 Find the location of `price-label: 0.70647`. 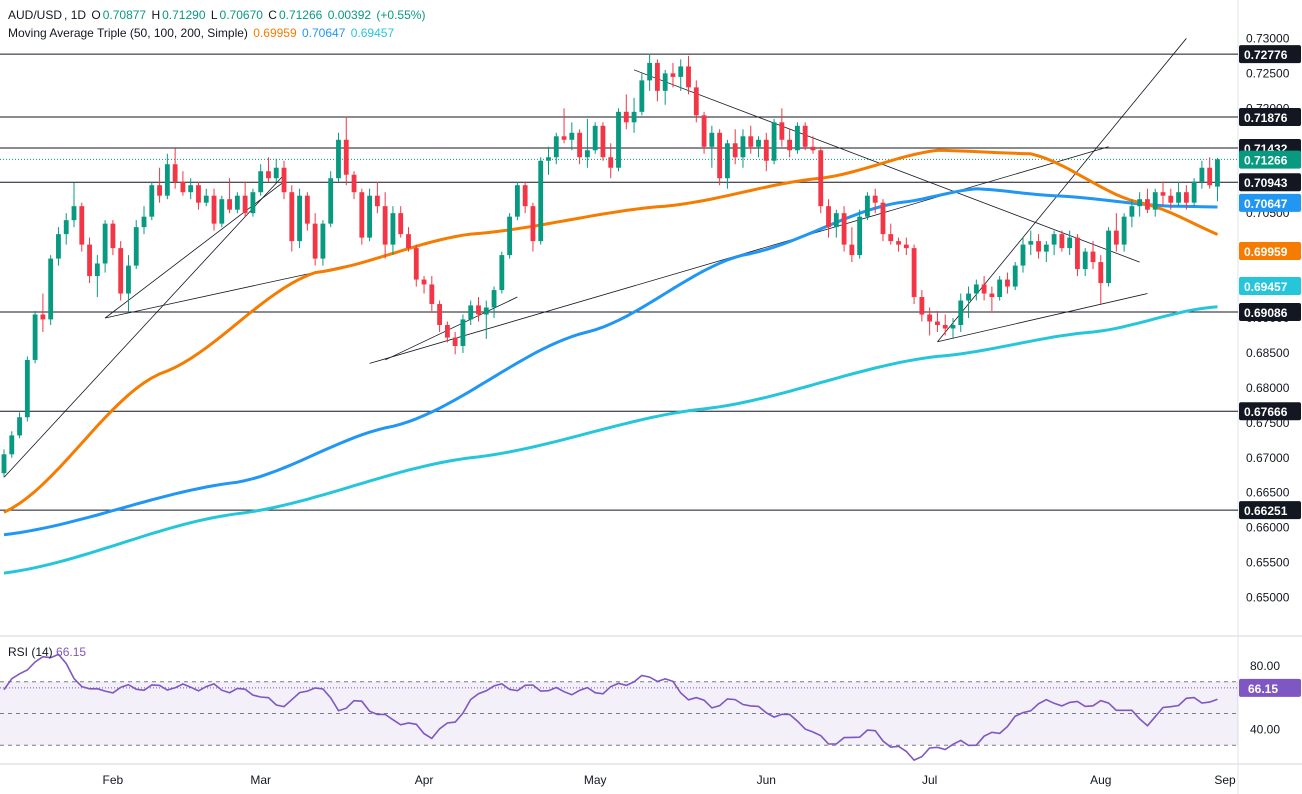

price-label: 0.70647 is located at coordinates (1266, 204).